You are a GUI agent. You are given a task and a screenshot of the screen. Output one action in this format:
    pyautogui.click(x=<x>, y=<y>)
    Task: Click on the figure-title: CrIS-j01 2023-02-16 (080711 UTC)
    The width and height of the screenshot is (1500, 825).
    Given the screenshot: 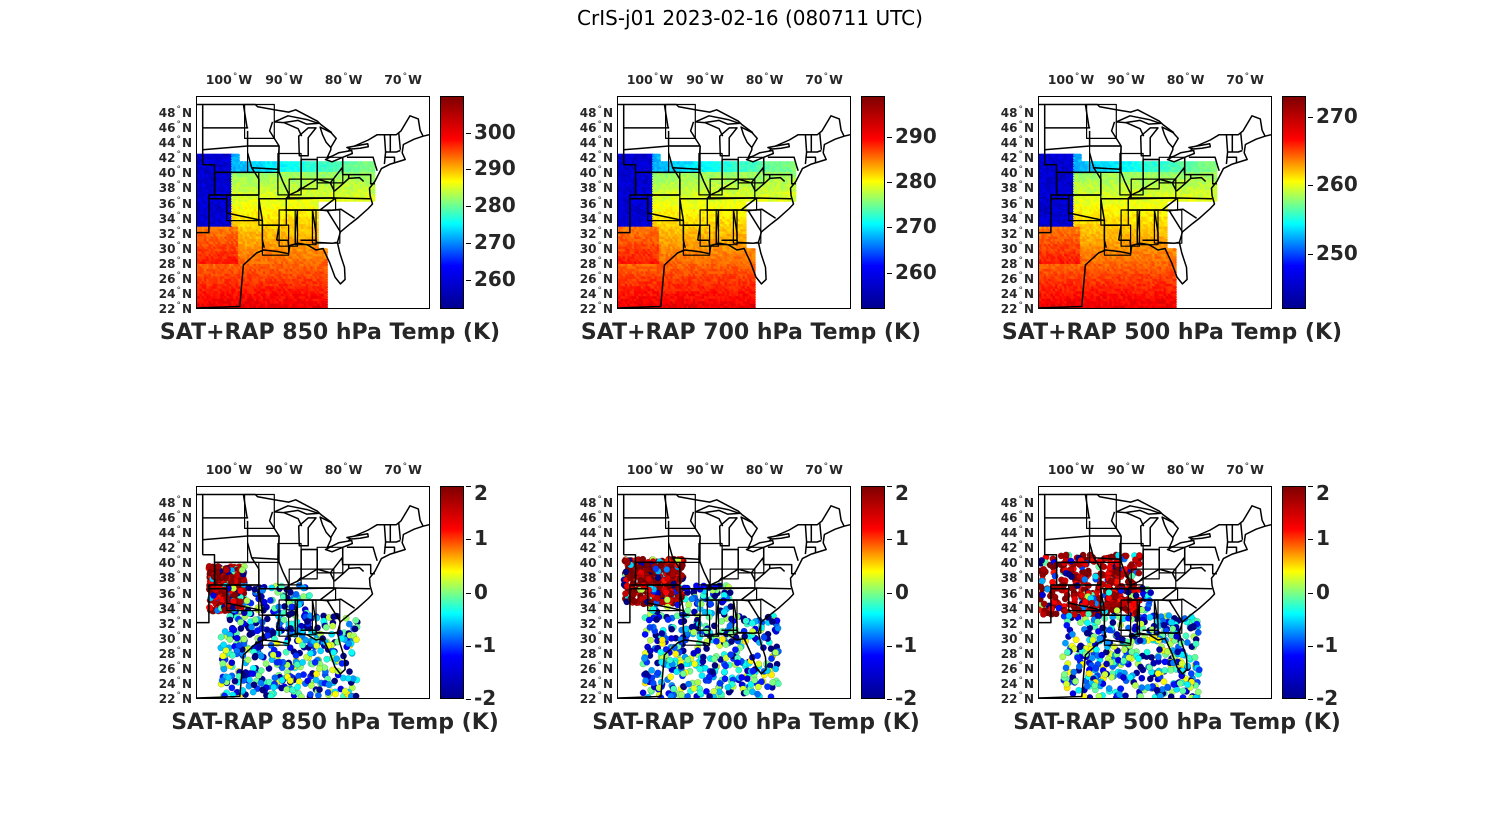 What is the action you would take?
    pyautogui.click(x=750, y=18)
    